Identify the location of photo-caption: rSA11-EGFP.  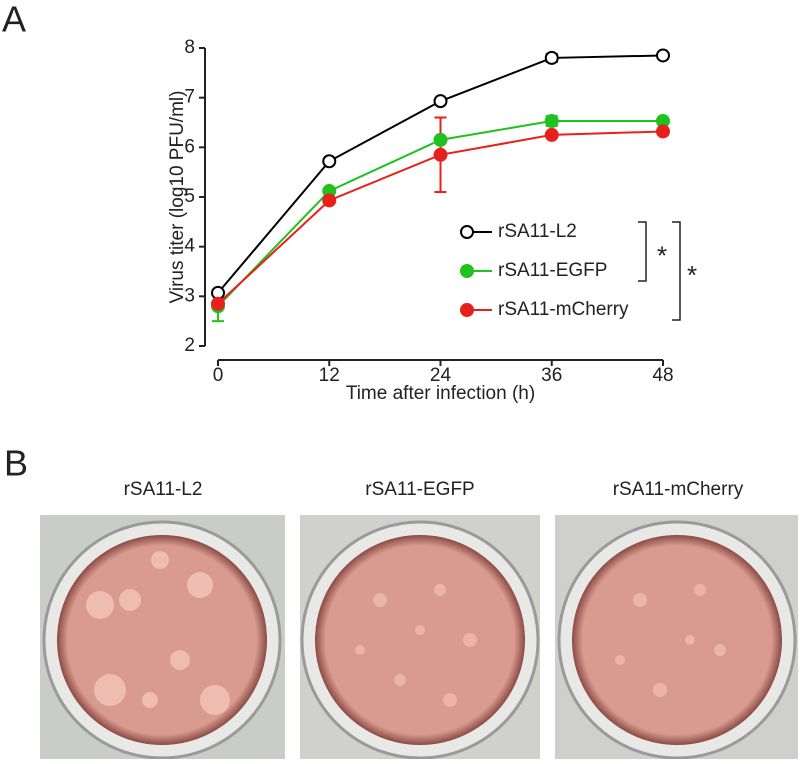
(419, 489).